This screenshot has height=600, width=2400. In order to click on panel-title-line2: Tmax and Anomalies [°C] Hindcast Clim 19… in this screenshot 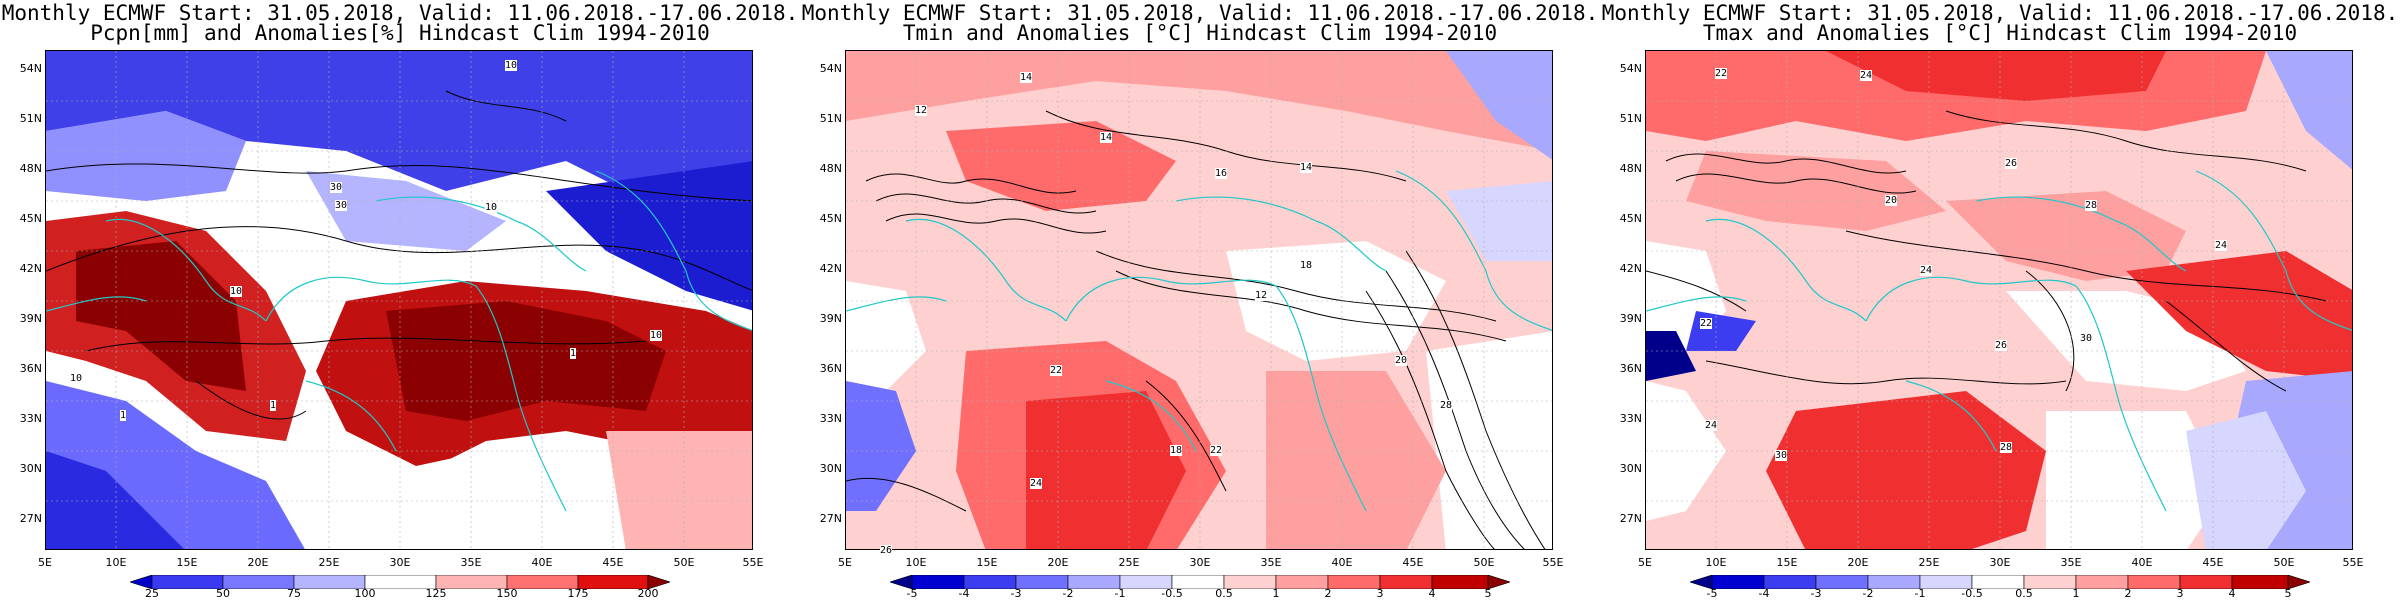, I will do `click(2000, 33)`.